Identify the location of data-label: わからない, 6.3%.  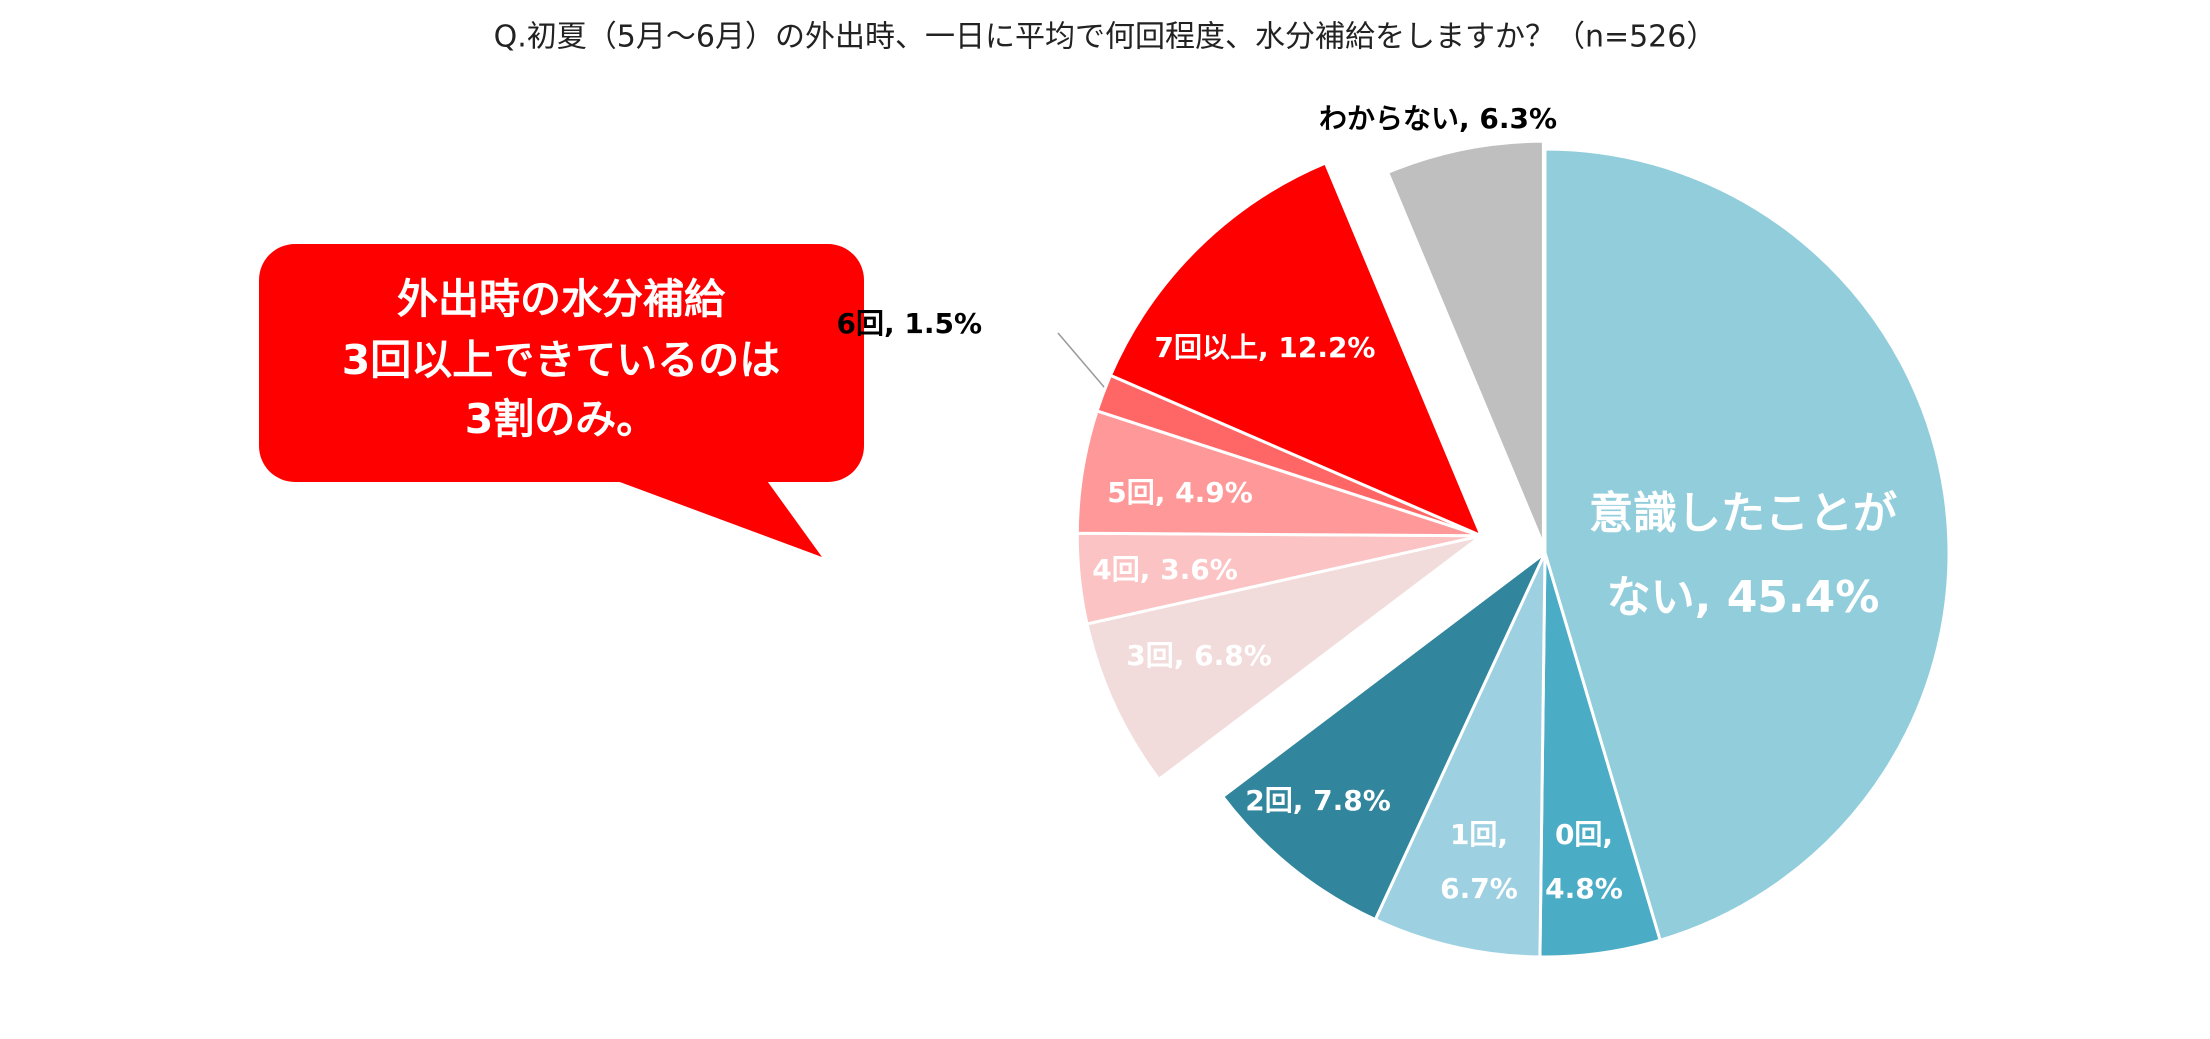
(1438, 118).